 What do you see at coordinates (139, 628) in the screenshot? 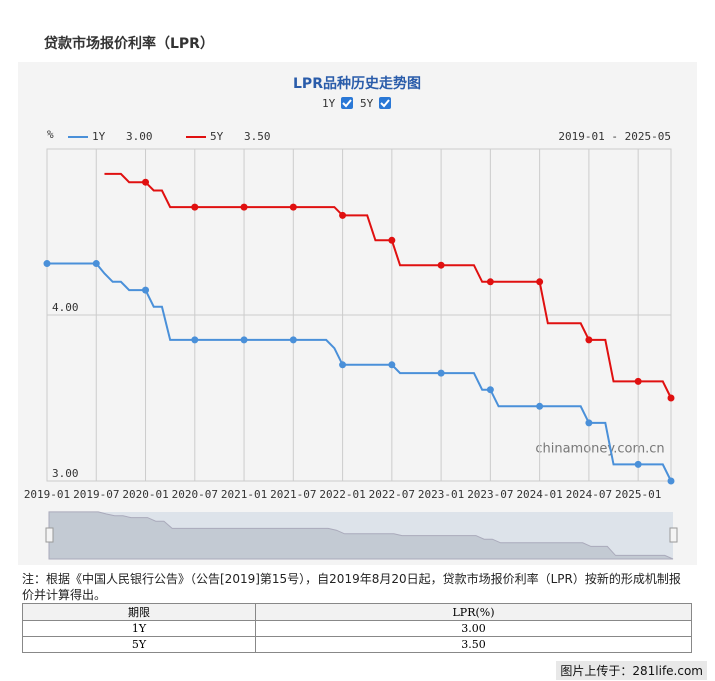
I see `table-cell: 1Y` at bounding box center [139, 628].